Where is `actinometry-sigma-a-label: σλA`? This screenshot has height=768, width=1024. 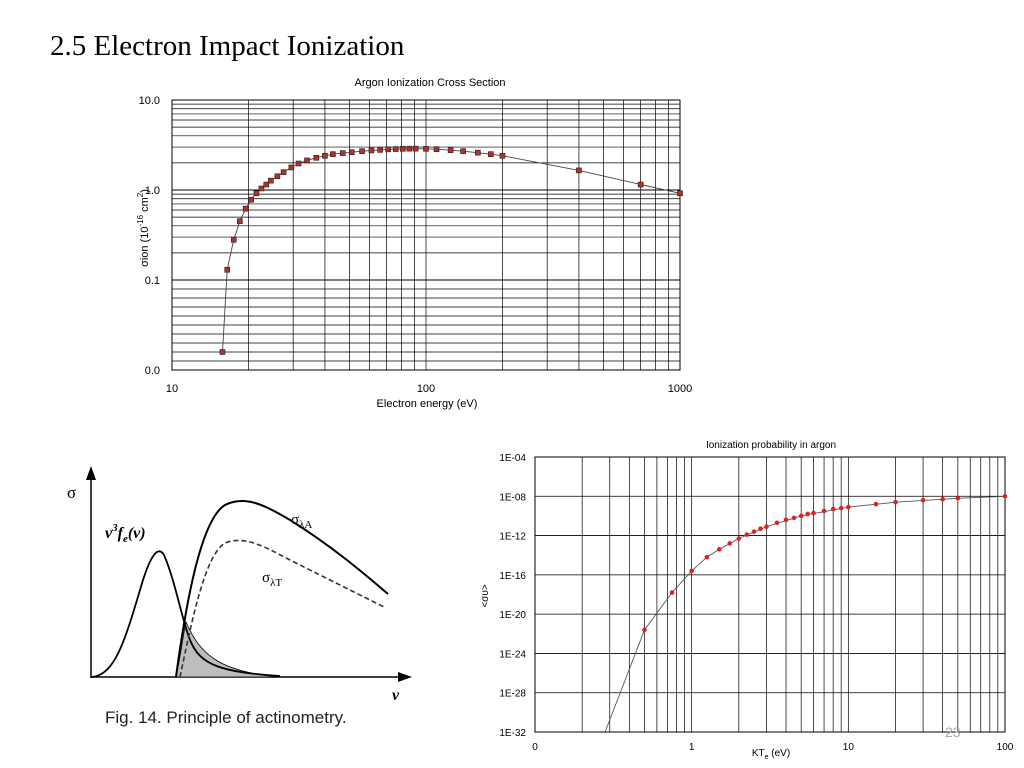 actinometry-sigma-a-label: σλA is located at coordinates (301, 521).